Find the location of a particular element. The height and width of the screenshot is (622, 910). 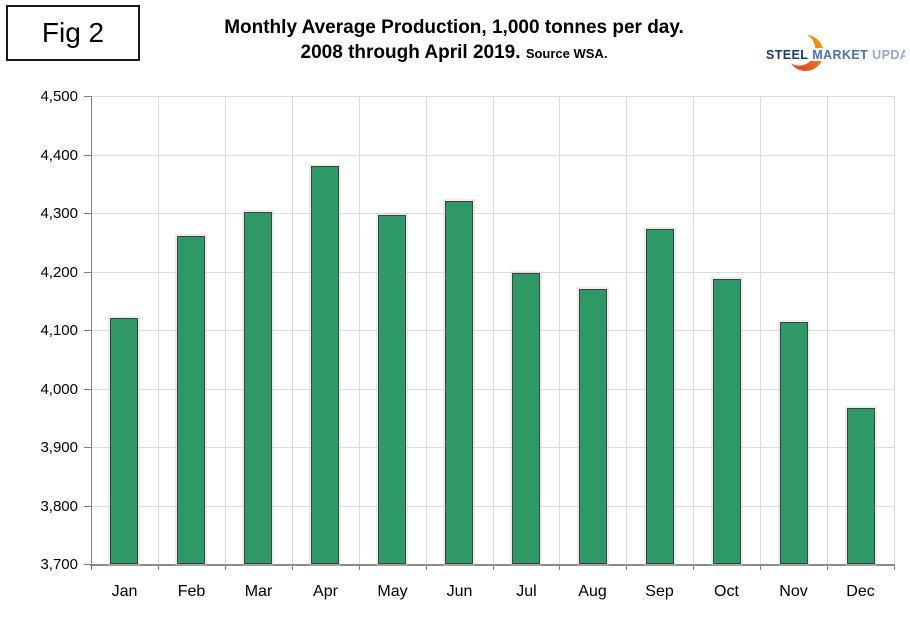

bar-mar is located at coordinates (258, 388).